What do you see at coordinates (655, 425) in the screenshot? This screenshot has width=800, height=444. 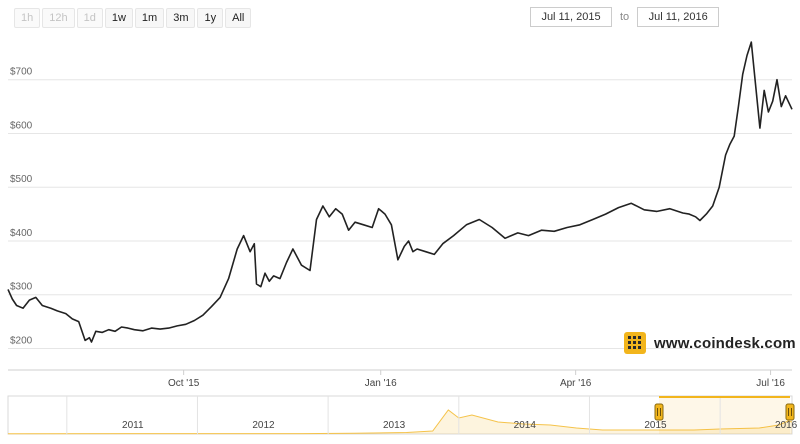 I see `navigator-year-label: 2015` at bounding box center [655, 425].